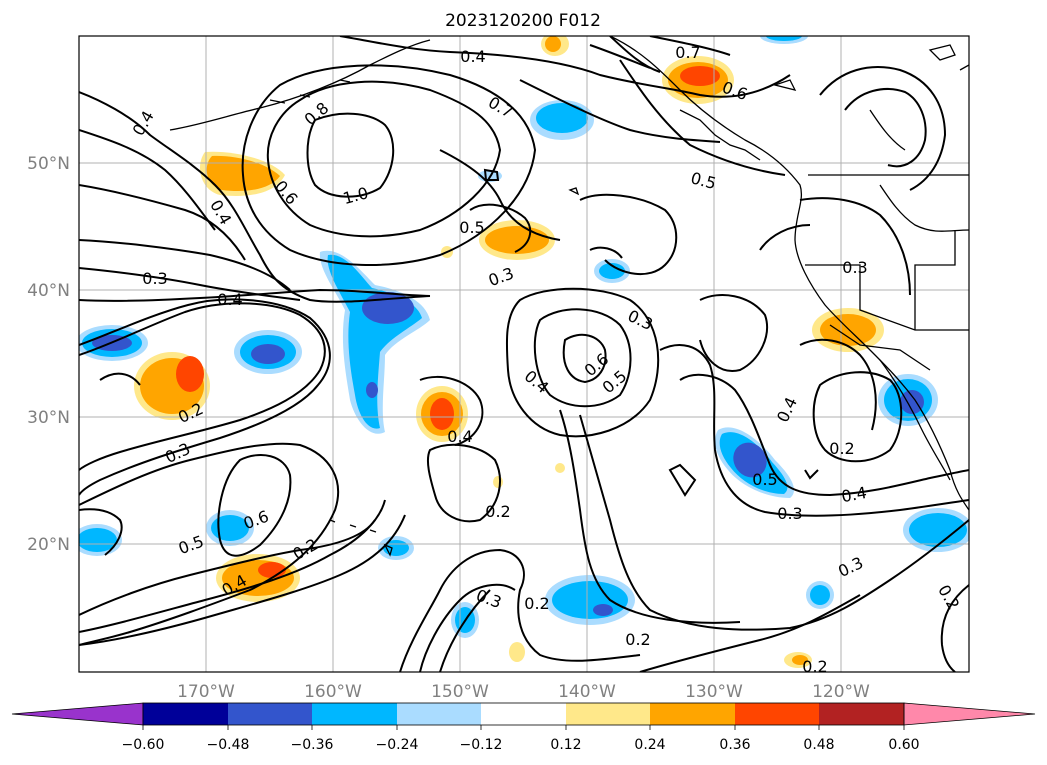 Image resolution: width=1047 pixels, height=765 pixels. What do you see at coordinates (587, 692) in the screenshot?
I see `lon-label-140w: 140°W` at bounding box center [587, 692].